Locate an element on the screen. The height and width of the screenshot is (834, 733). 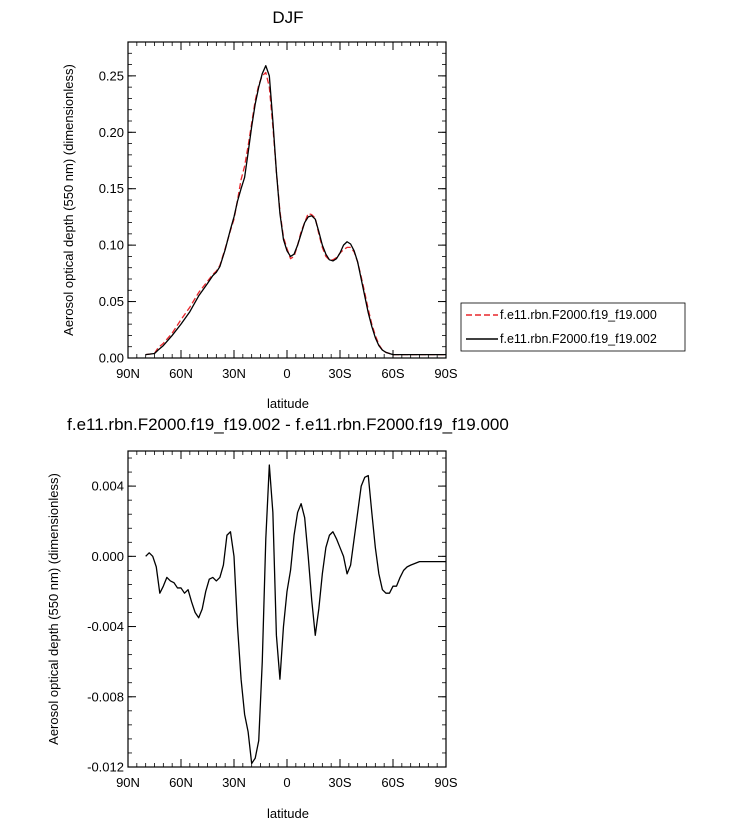
aod-x-tick-label: 60N is located at coordinates (181, 373).